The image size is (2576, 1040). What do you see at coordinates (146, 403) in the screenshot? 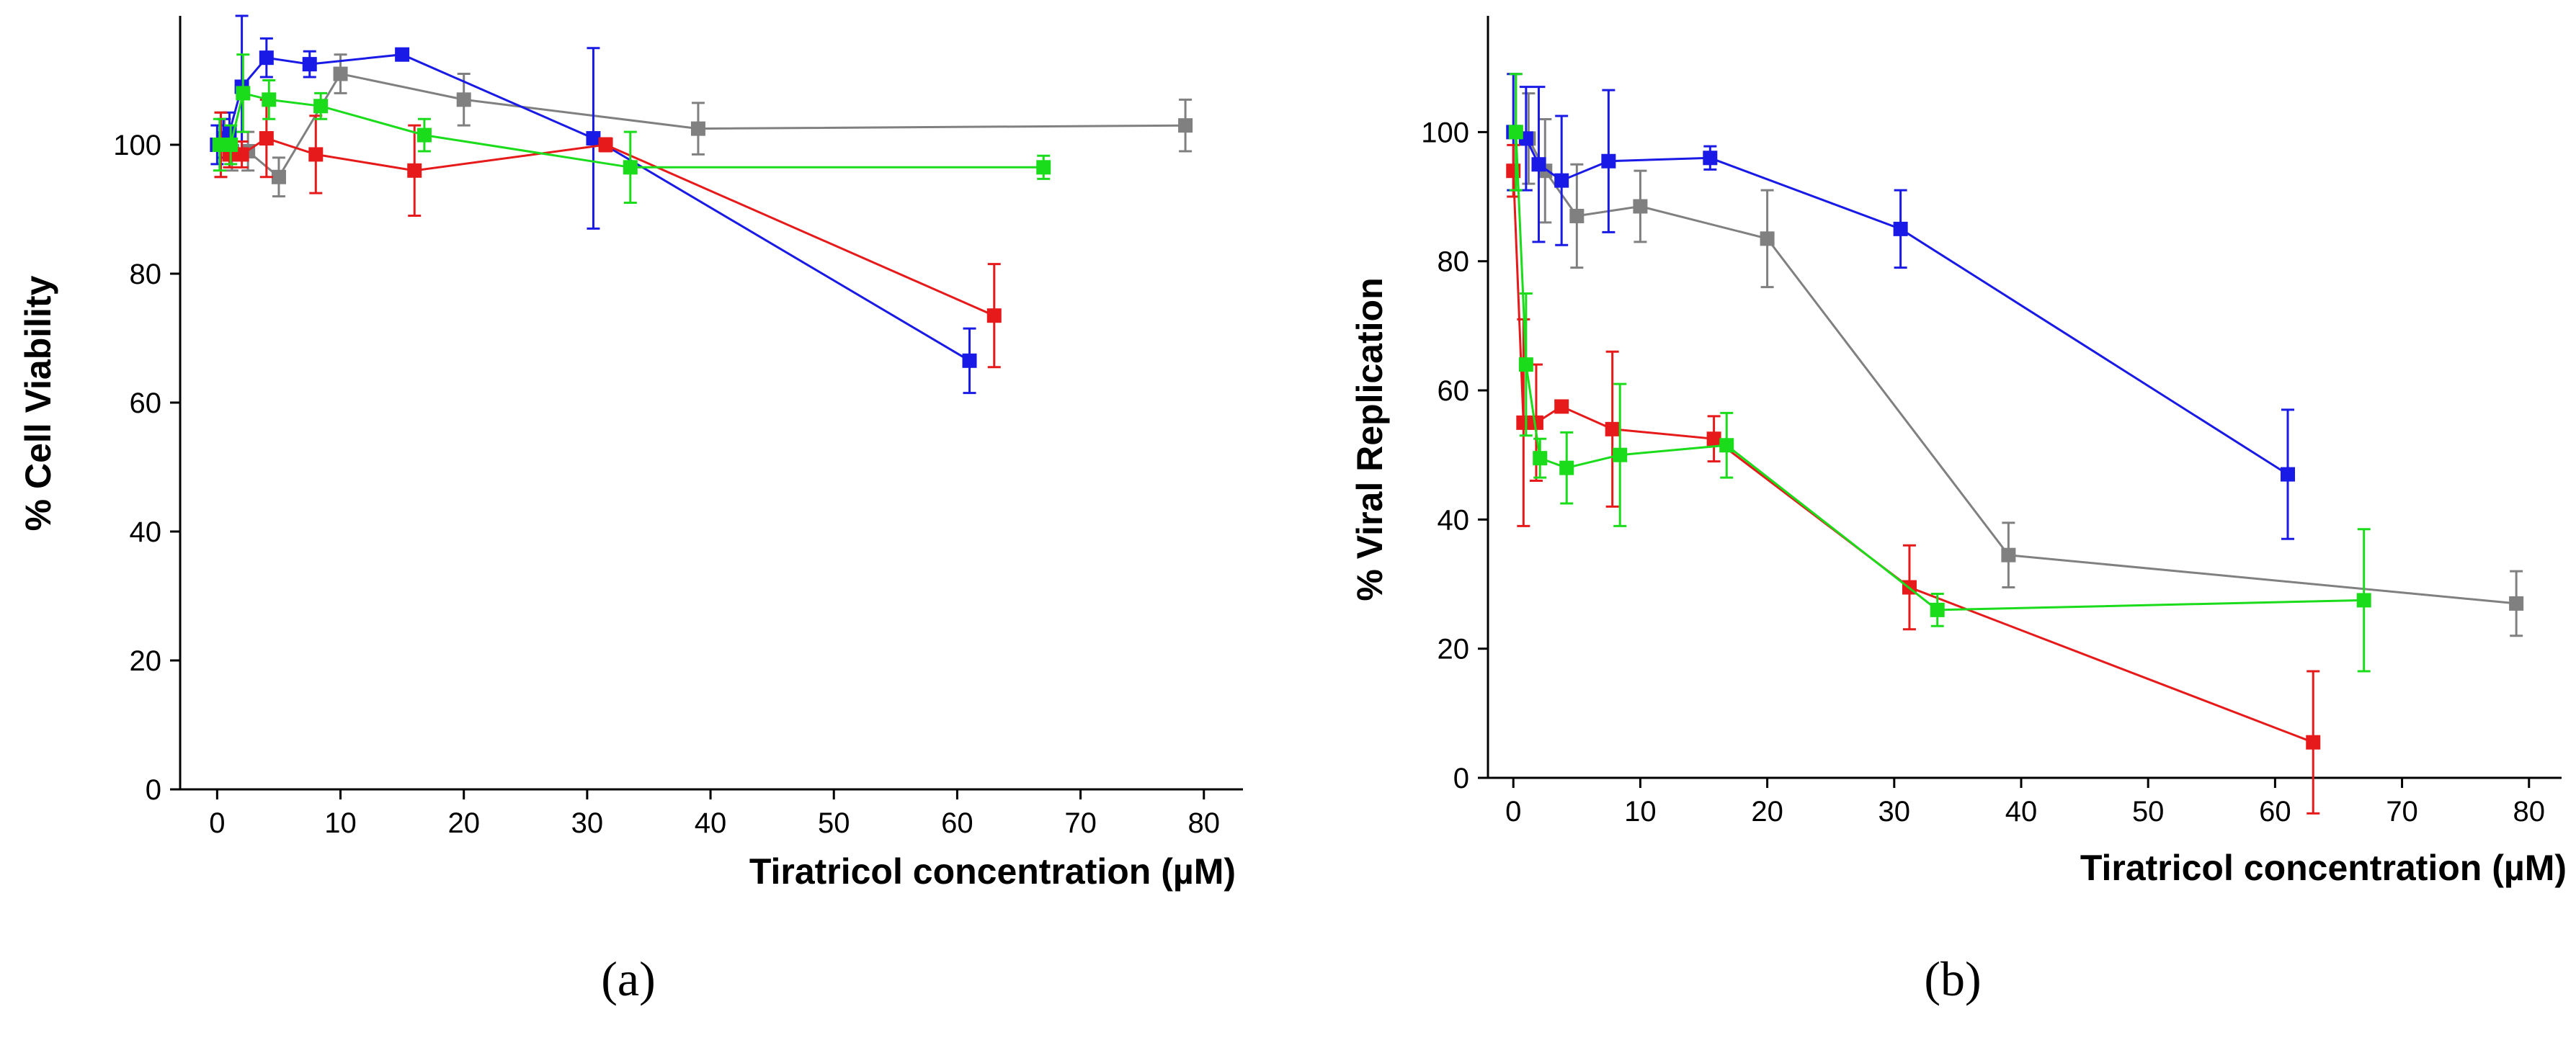
I see `panel-a-y-tick-label: 60` at bounding box center [146, 403].